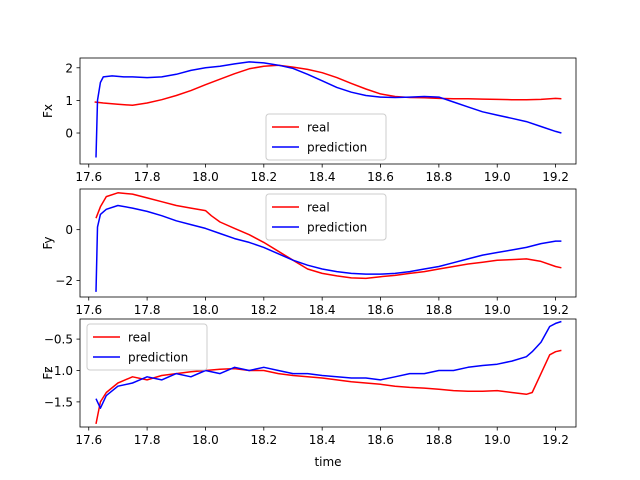 This screenshot has width=640, height=480. I want to click on fy-real-line, so click(328, 236).